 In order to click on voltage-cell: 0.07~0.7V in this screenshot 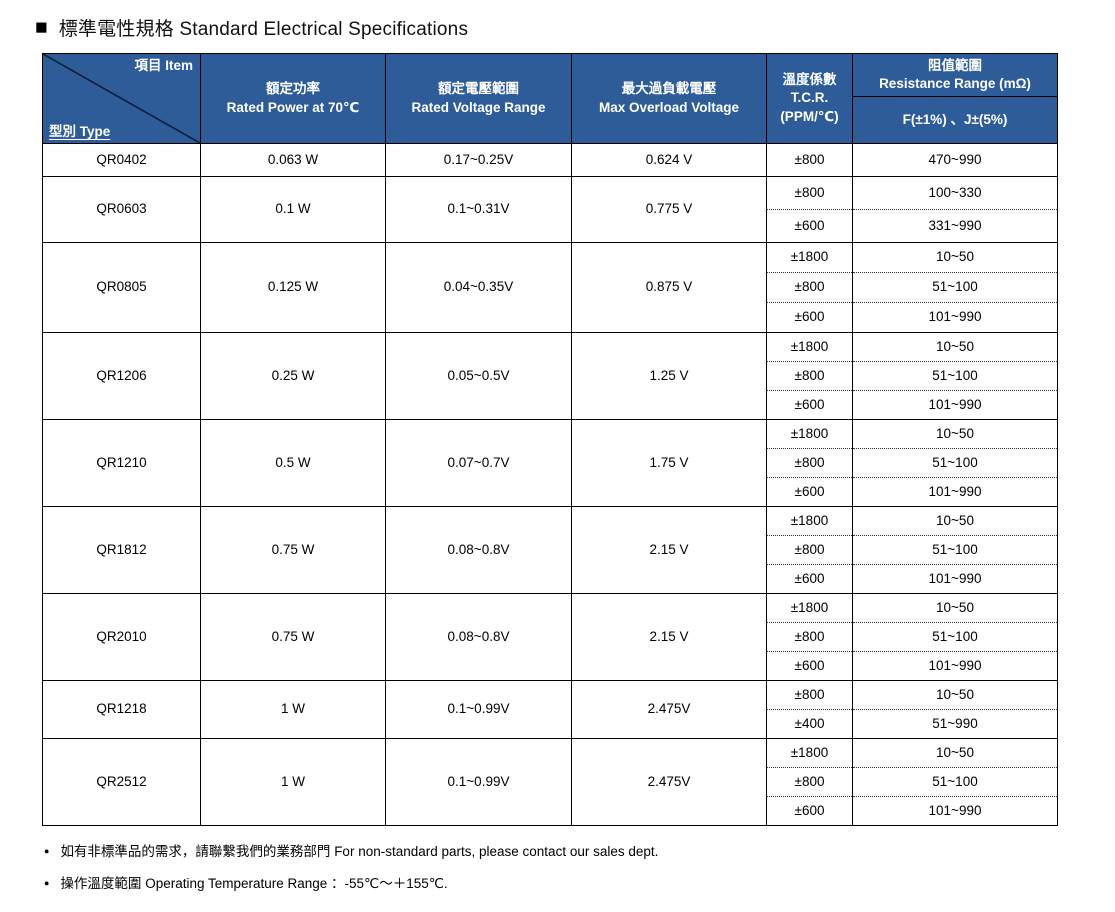, I will do `click(478, 463)`.